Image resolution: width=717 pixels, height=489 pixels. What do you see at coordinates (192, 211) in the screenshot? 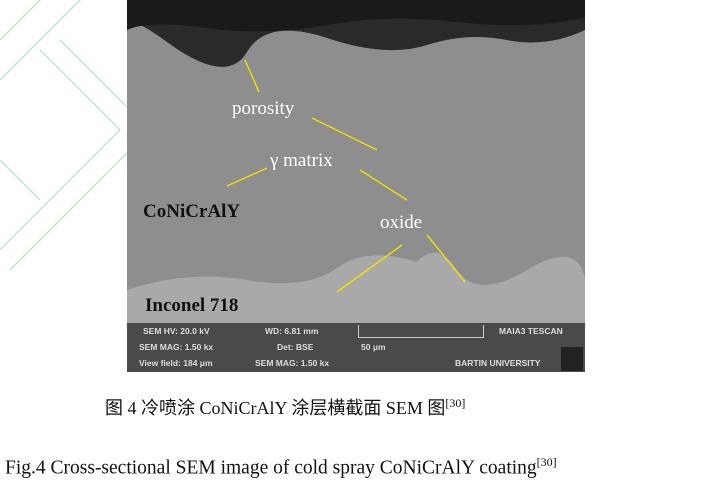
I see `label-coating: CoNiCrAlY` at bounding box center [192, 211].